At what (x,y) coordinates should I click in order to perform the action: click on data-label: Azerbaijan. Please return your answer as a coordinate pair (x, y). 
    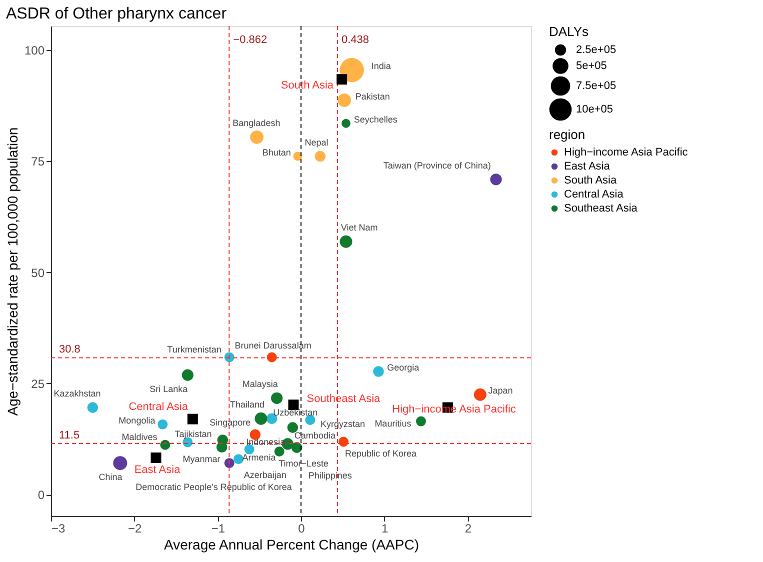
    Looking at the image, I should click on (265, 475).